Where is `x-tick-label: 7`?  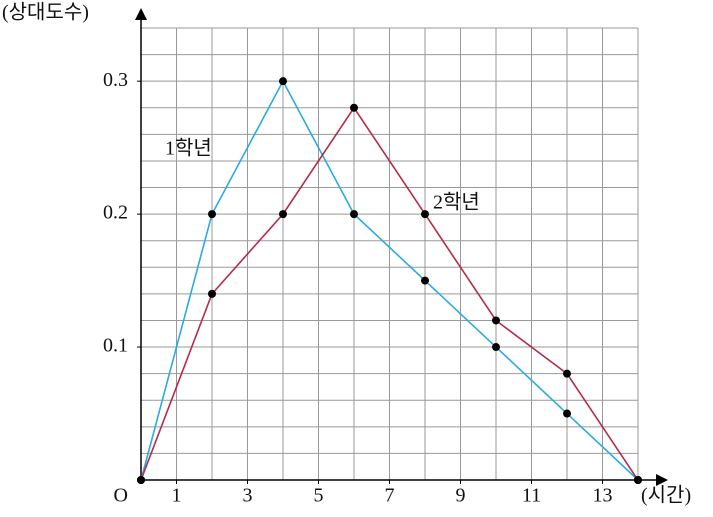
x-tick-label: 7 is located at coordinates (390, 496).